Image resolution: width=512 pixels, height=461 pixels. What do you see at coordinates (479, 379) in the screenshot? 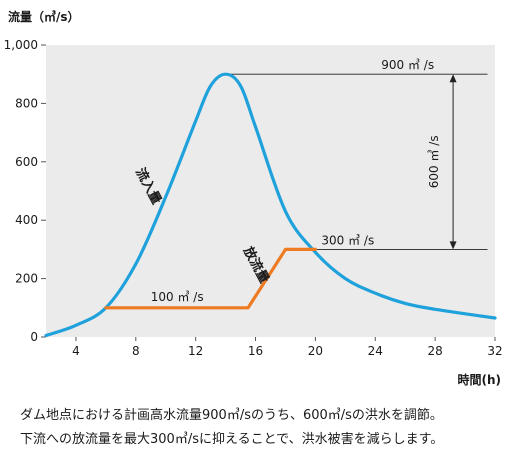
I see `x-axis-title: 時間(h)` at bounding box center [479, 379].